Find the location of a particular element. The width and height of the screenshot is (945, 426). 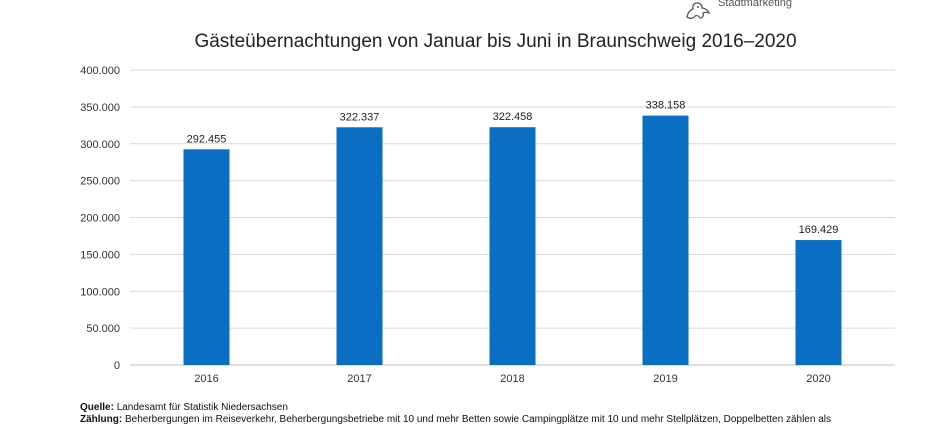

y-tick-label: 50.000 is located at coordinates (103, 329).